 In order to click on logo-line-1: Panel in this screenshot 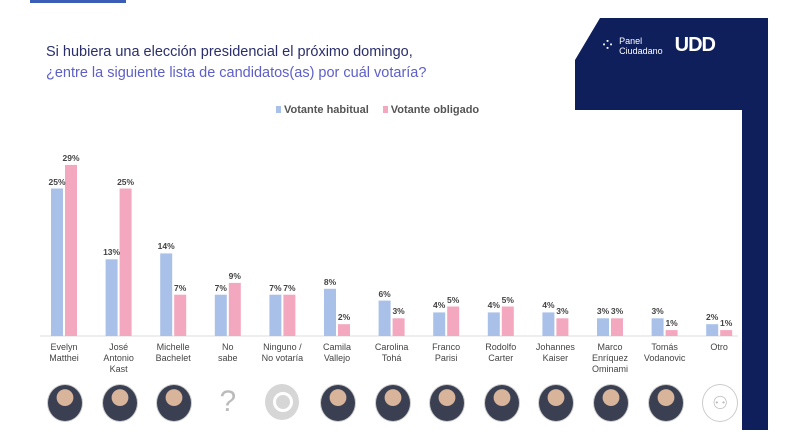, I will do `click(631, 40)`.